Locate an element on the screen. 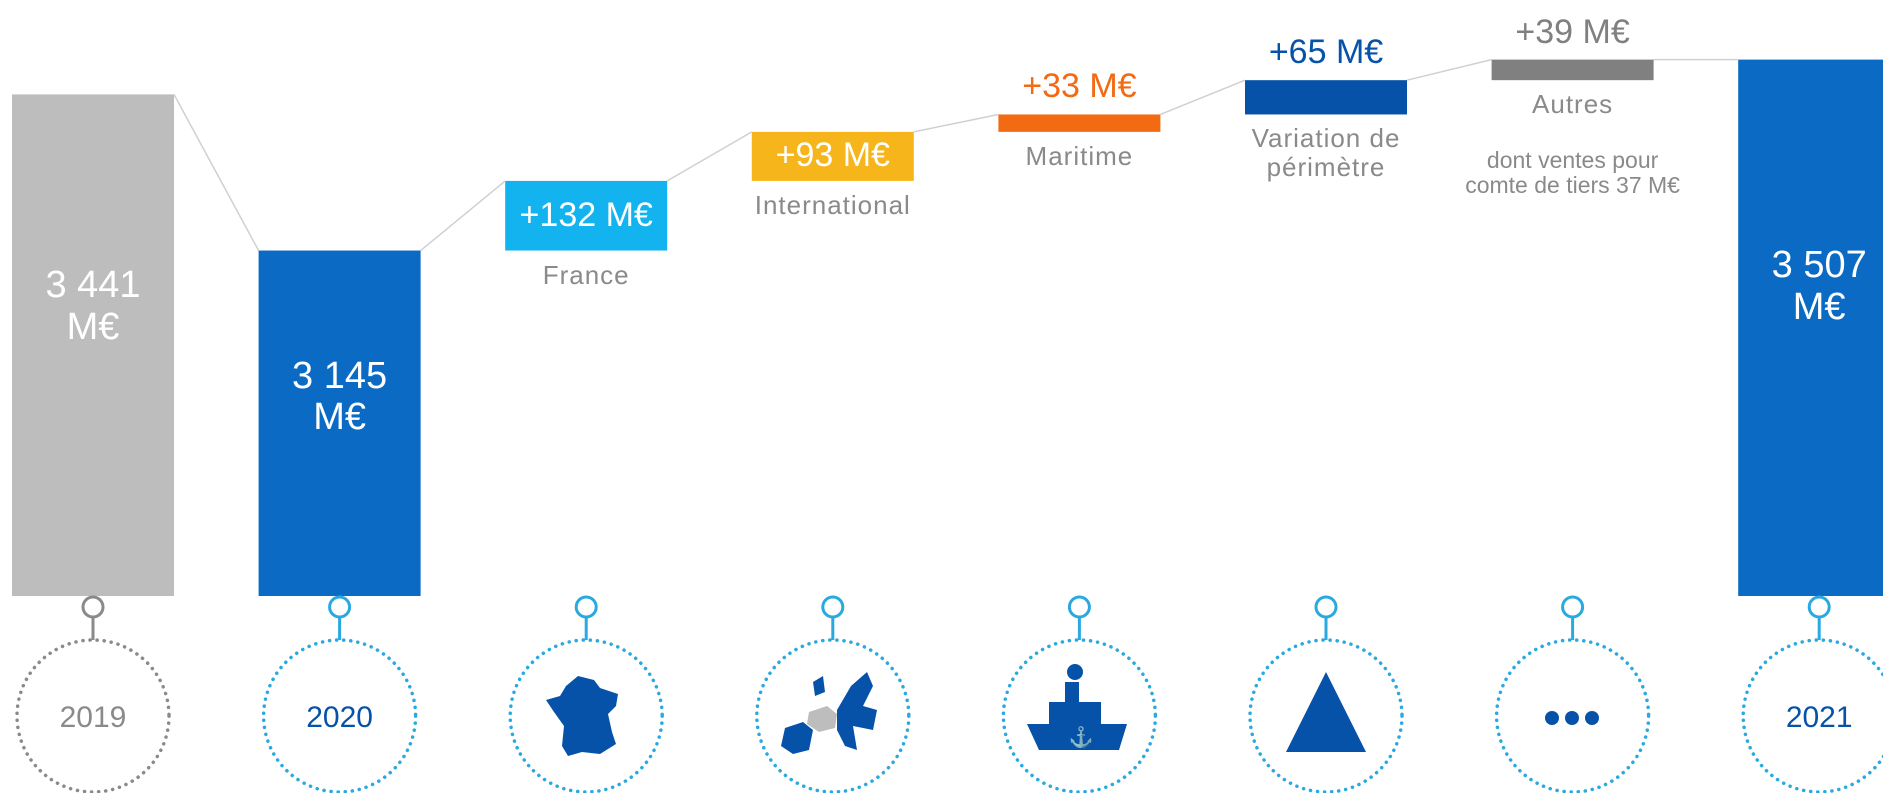 The image size is (1883, 793). value-label: 3 507 M€ is located at coordinates (1819, 285).